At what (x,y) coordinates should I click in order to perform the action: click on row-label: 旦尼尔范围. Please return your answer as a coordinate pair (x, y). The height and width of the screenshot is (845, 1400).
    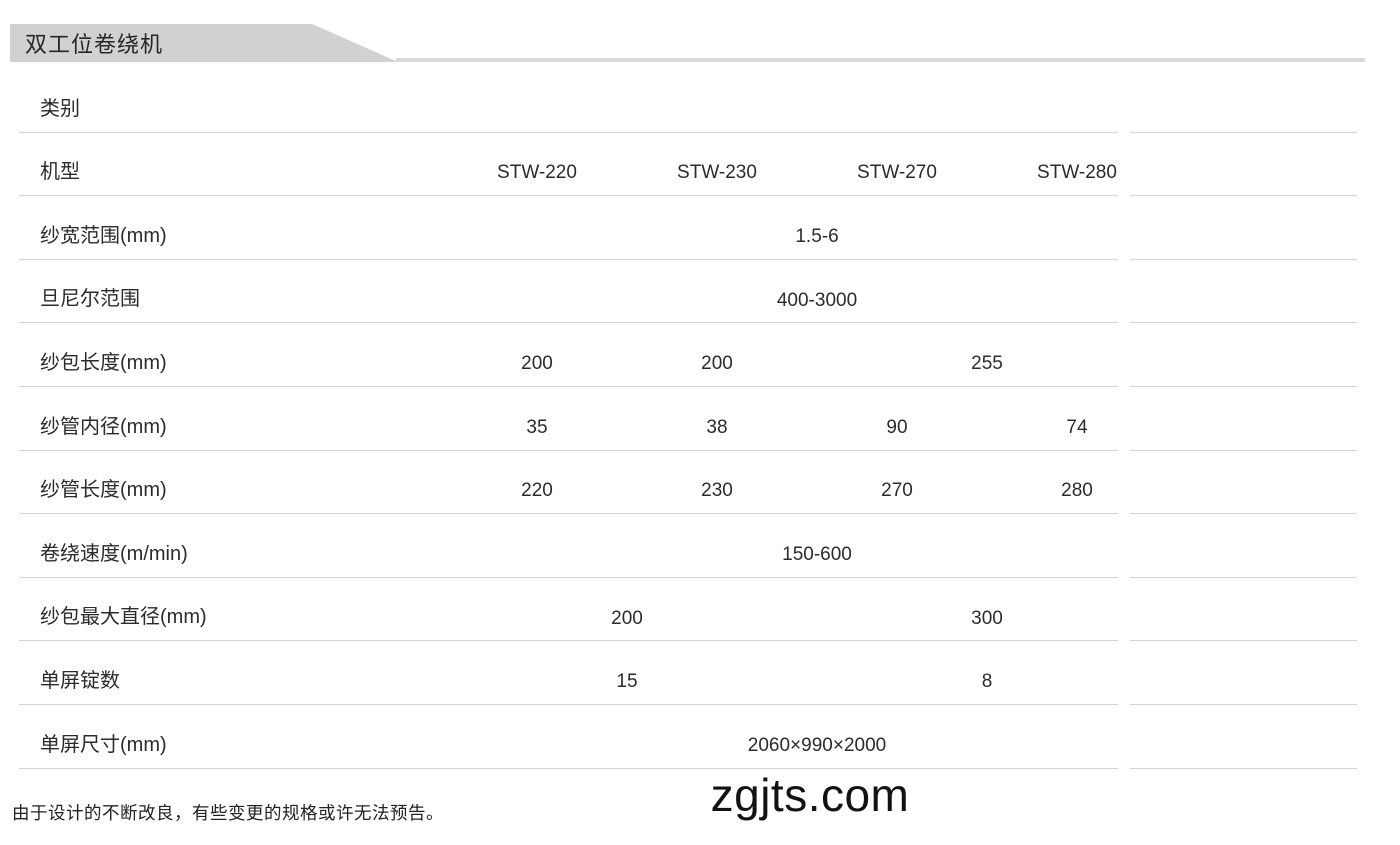
    Looking at the image, I should click on (90, 299).